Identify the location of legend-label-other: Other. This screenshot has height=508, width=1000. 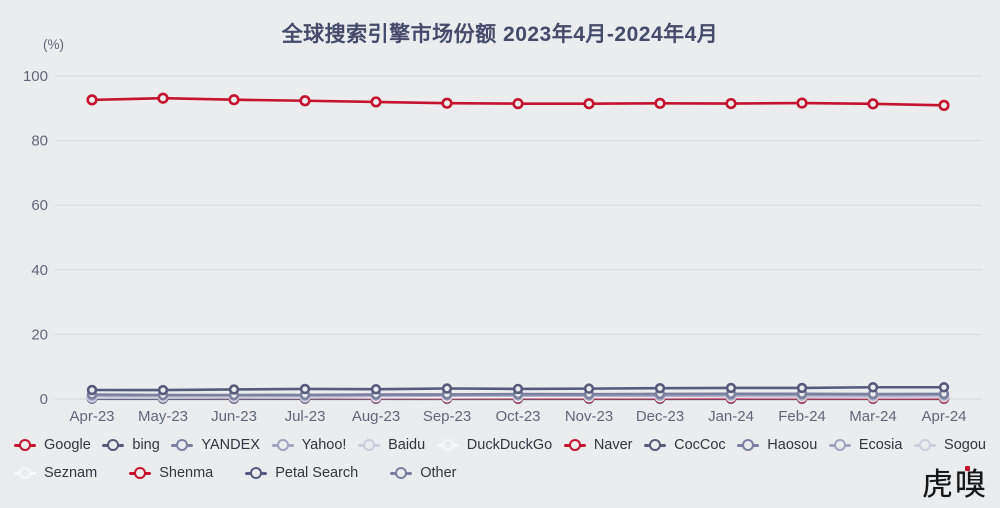
(438, 473).